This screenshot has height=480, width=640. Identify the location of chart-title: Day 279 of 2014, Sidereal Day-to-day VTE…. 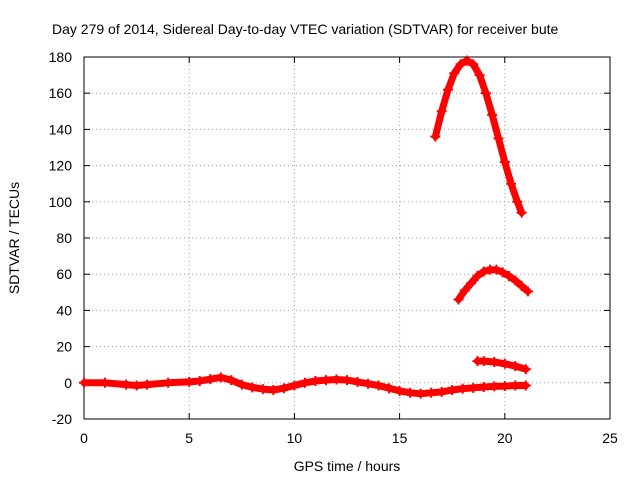
(305, 29).